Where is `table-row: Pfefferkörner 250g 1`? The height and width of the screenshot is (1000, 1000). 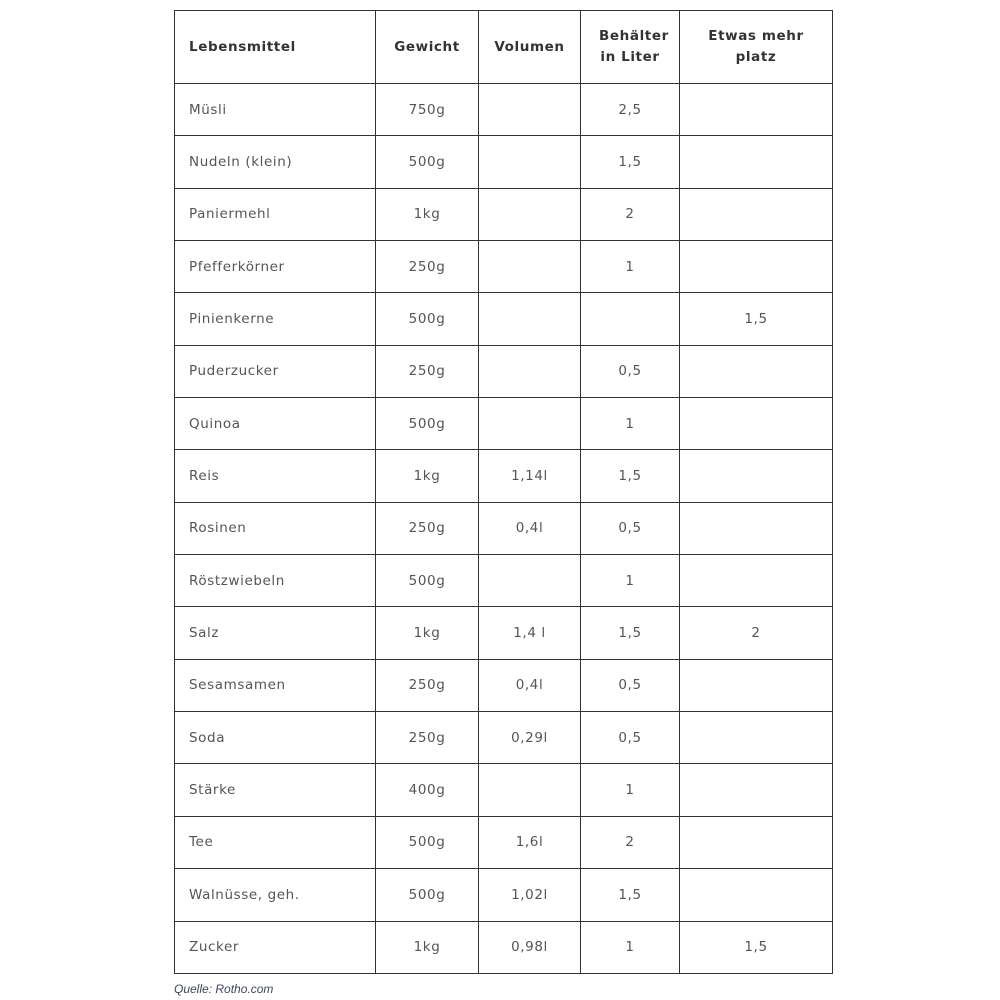 table-row: Pfefferkörner 250g 1 is located at coordinates (503, 267).